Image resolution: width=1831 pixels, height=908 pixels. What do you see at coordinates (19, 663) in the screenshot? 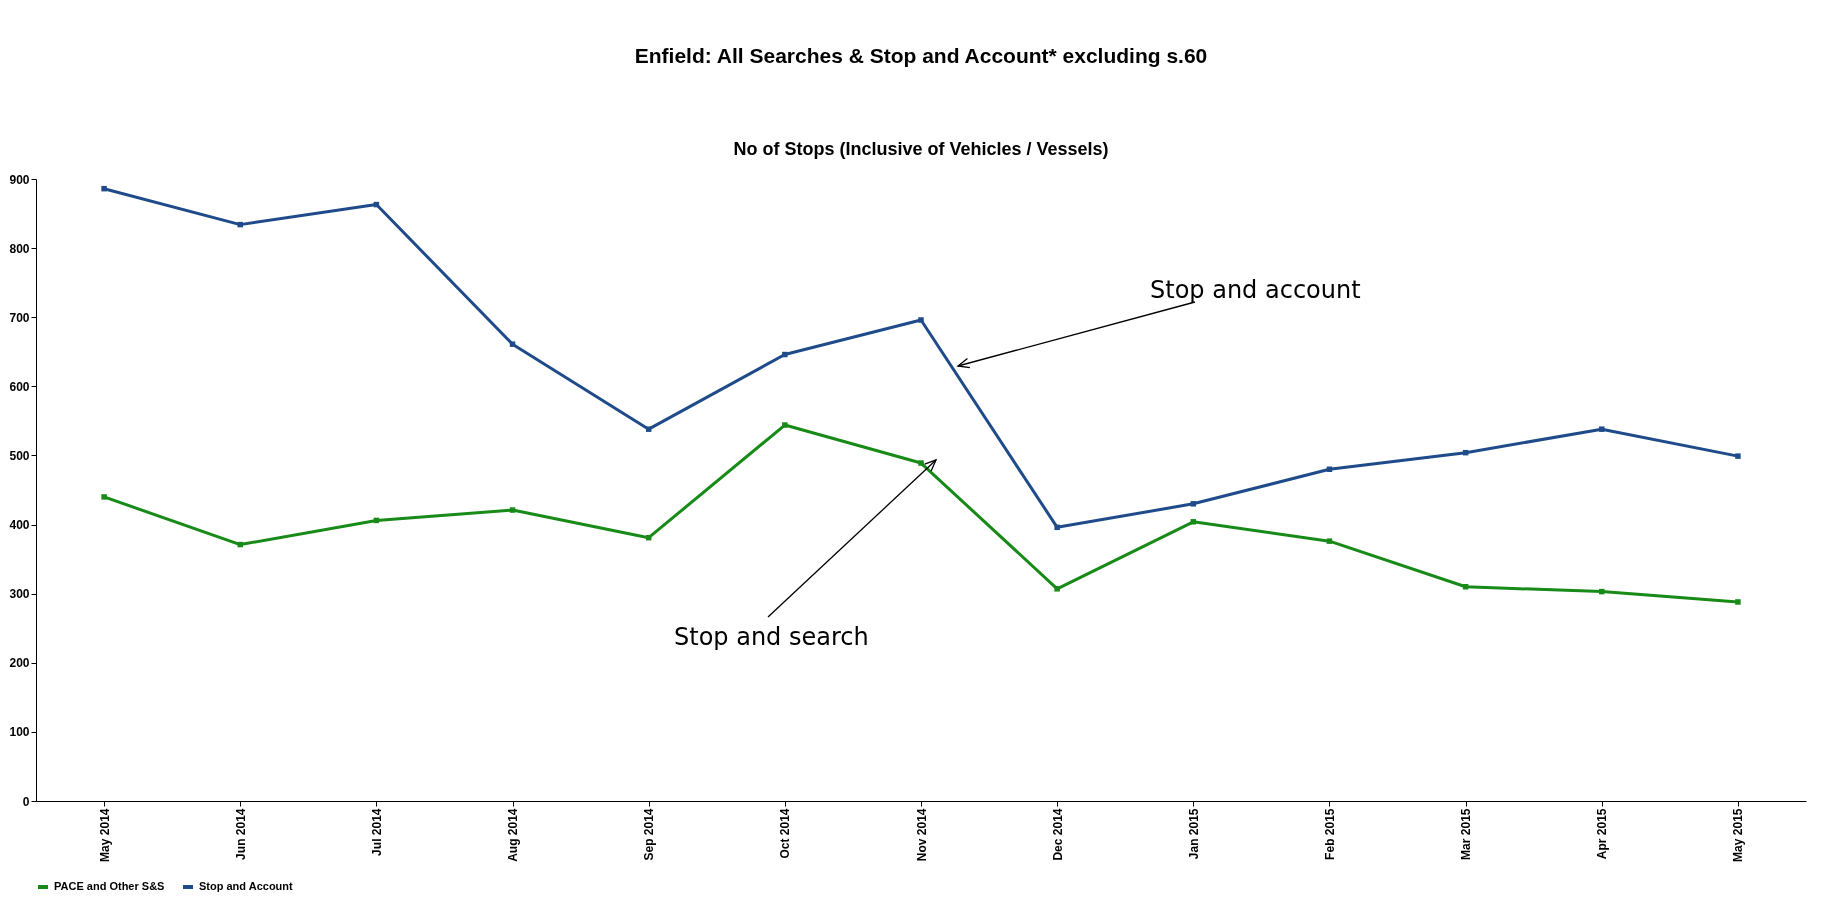
I see `y-tick-label: 200` at bounding box center [19, 663].